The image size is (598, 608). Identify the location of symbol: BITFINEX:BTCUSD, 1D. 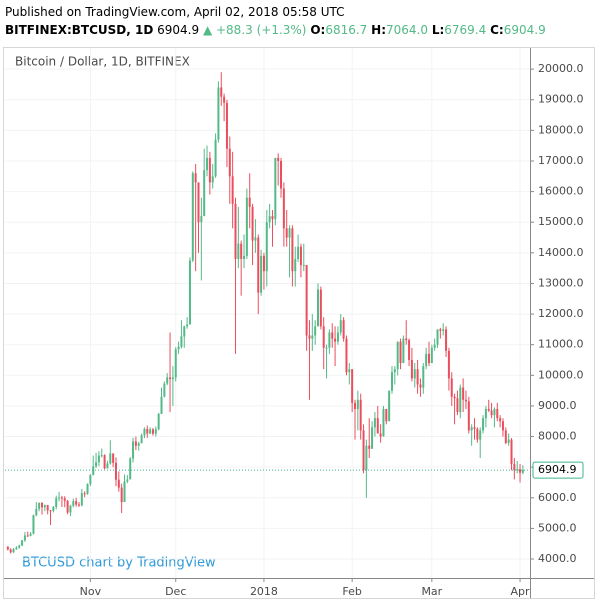
(79, 30).